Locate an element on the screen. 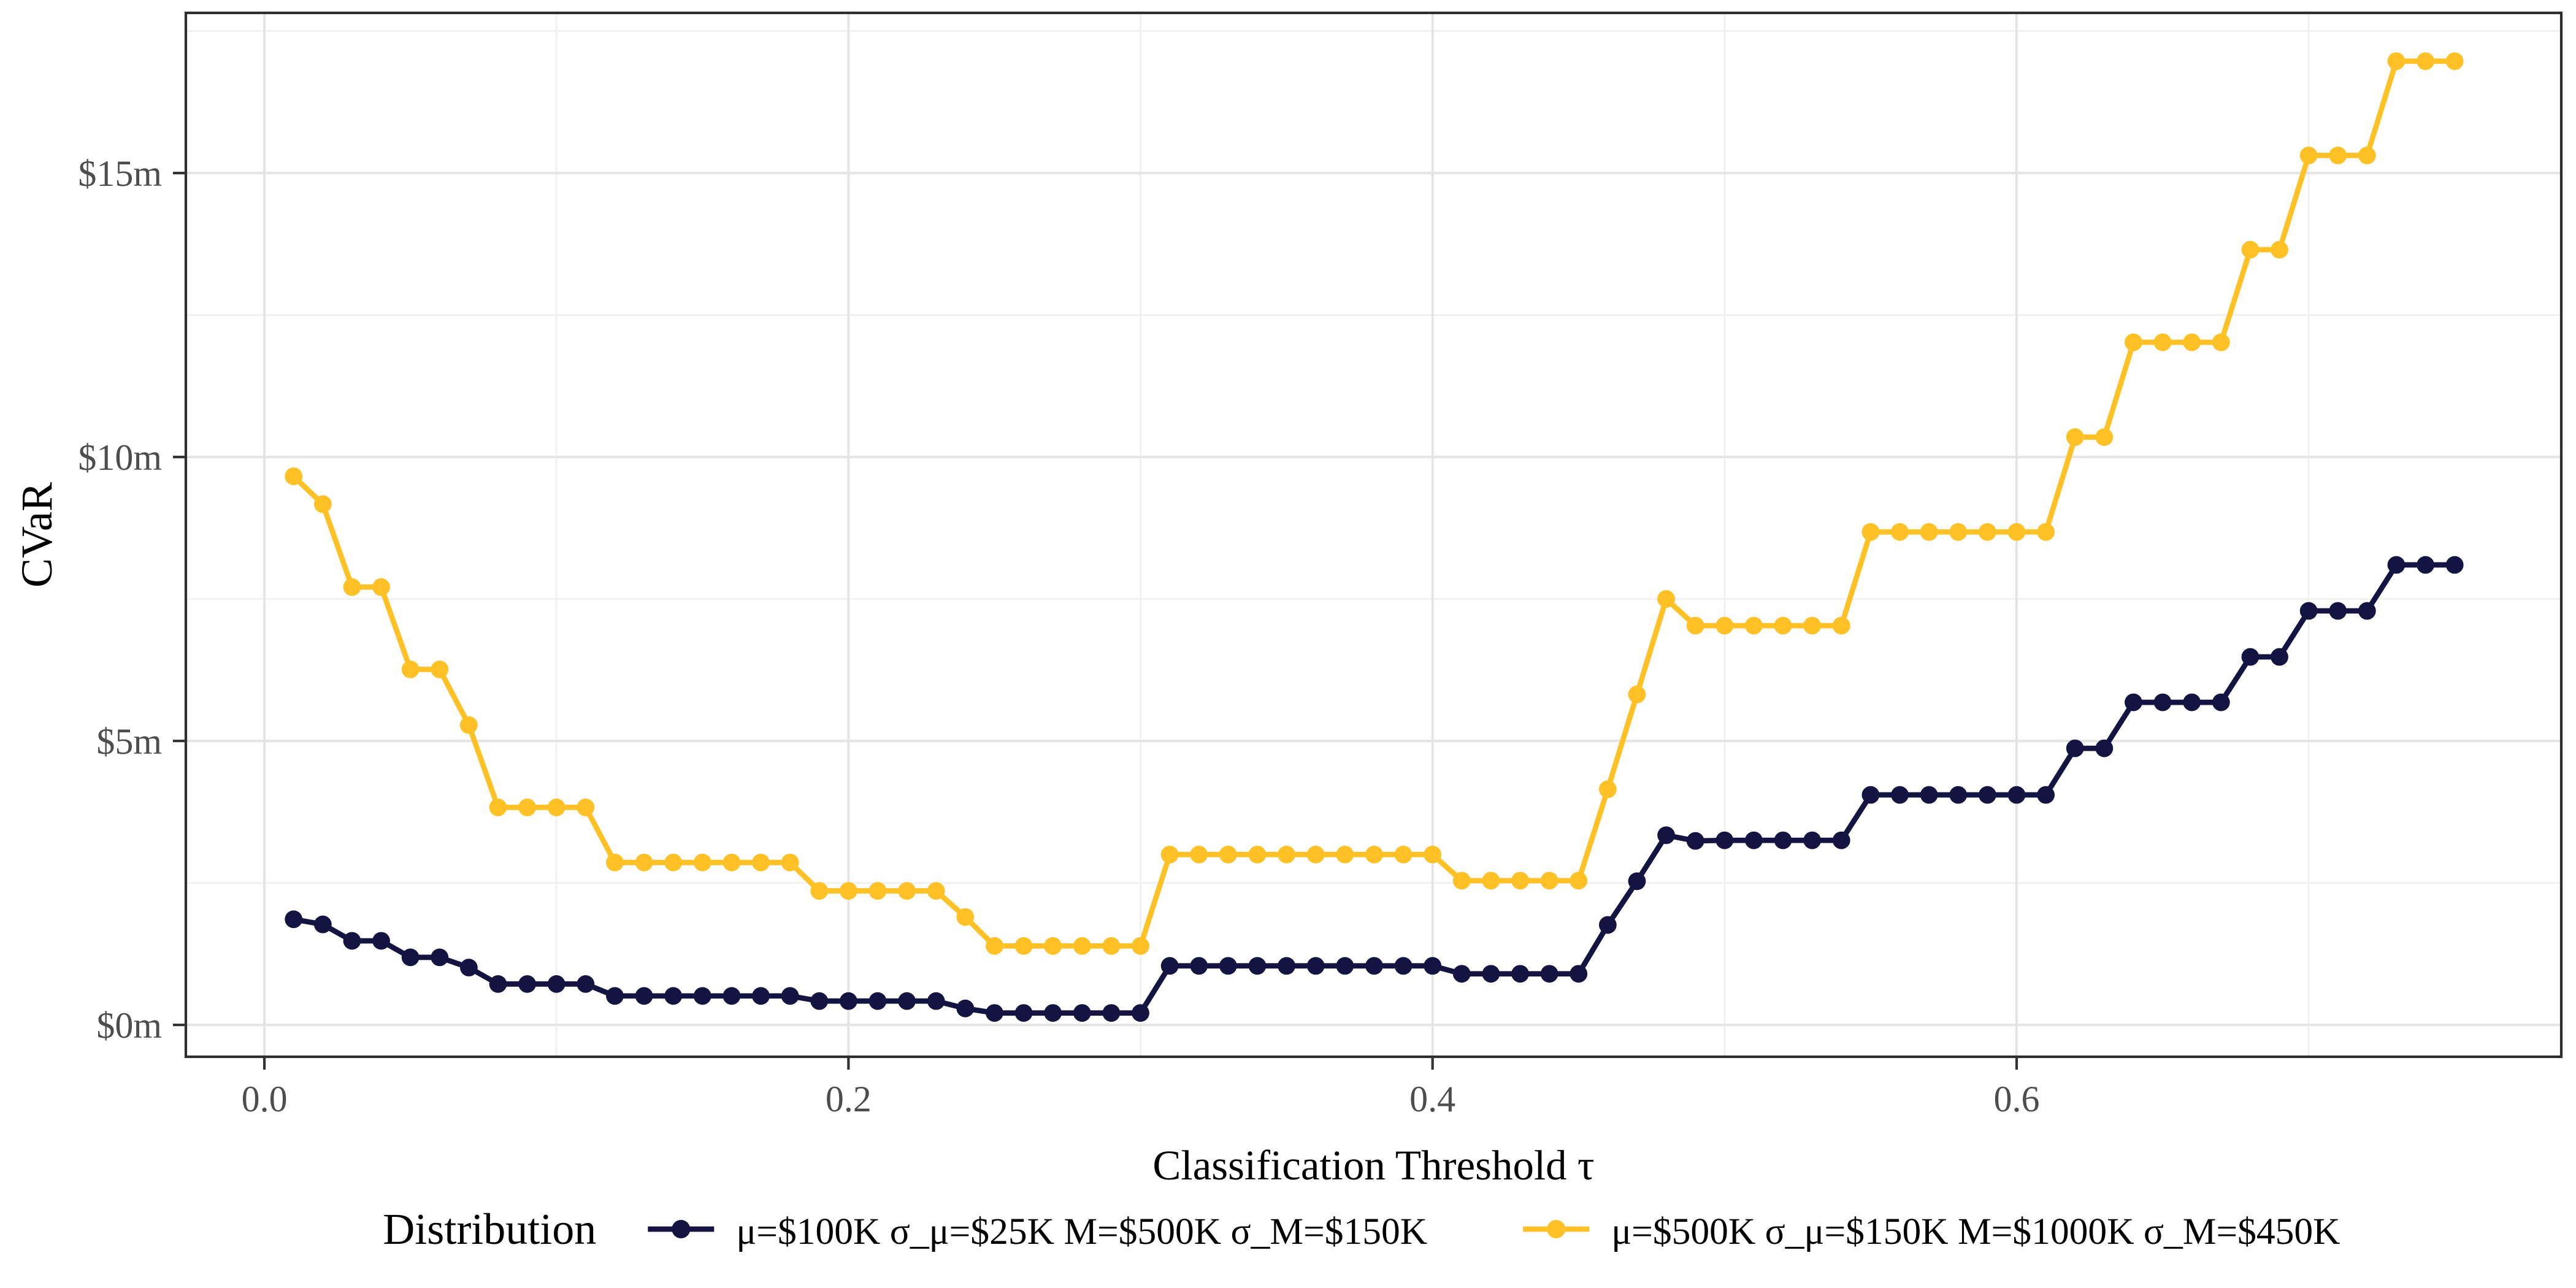  legend-title: Distribution is located at coordinates (489, 1229).